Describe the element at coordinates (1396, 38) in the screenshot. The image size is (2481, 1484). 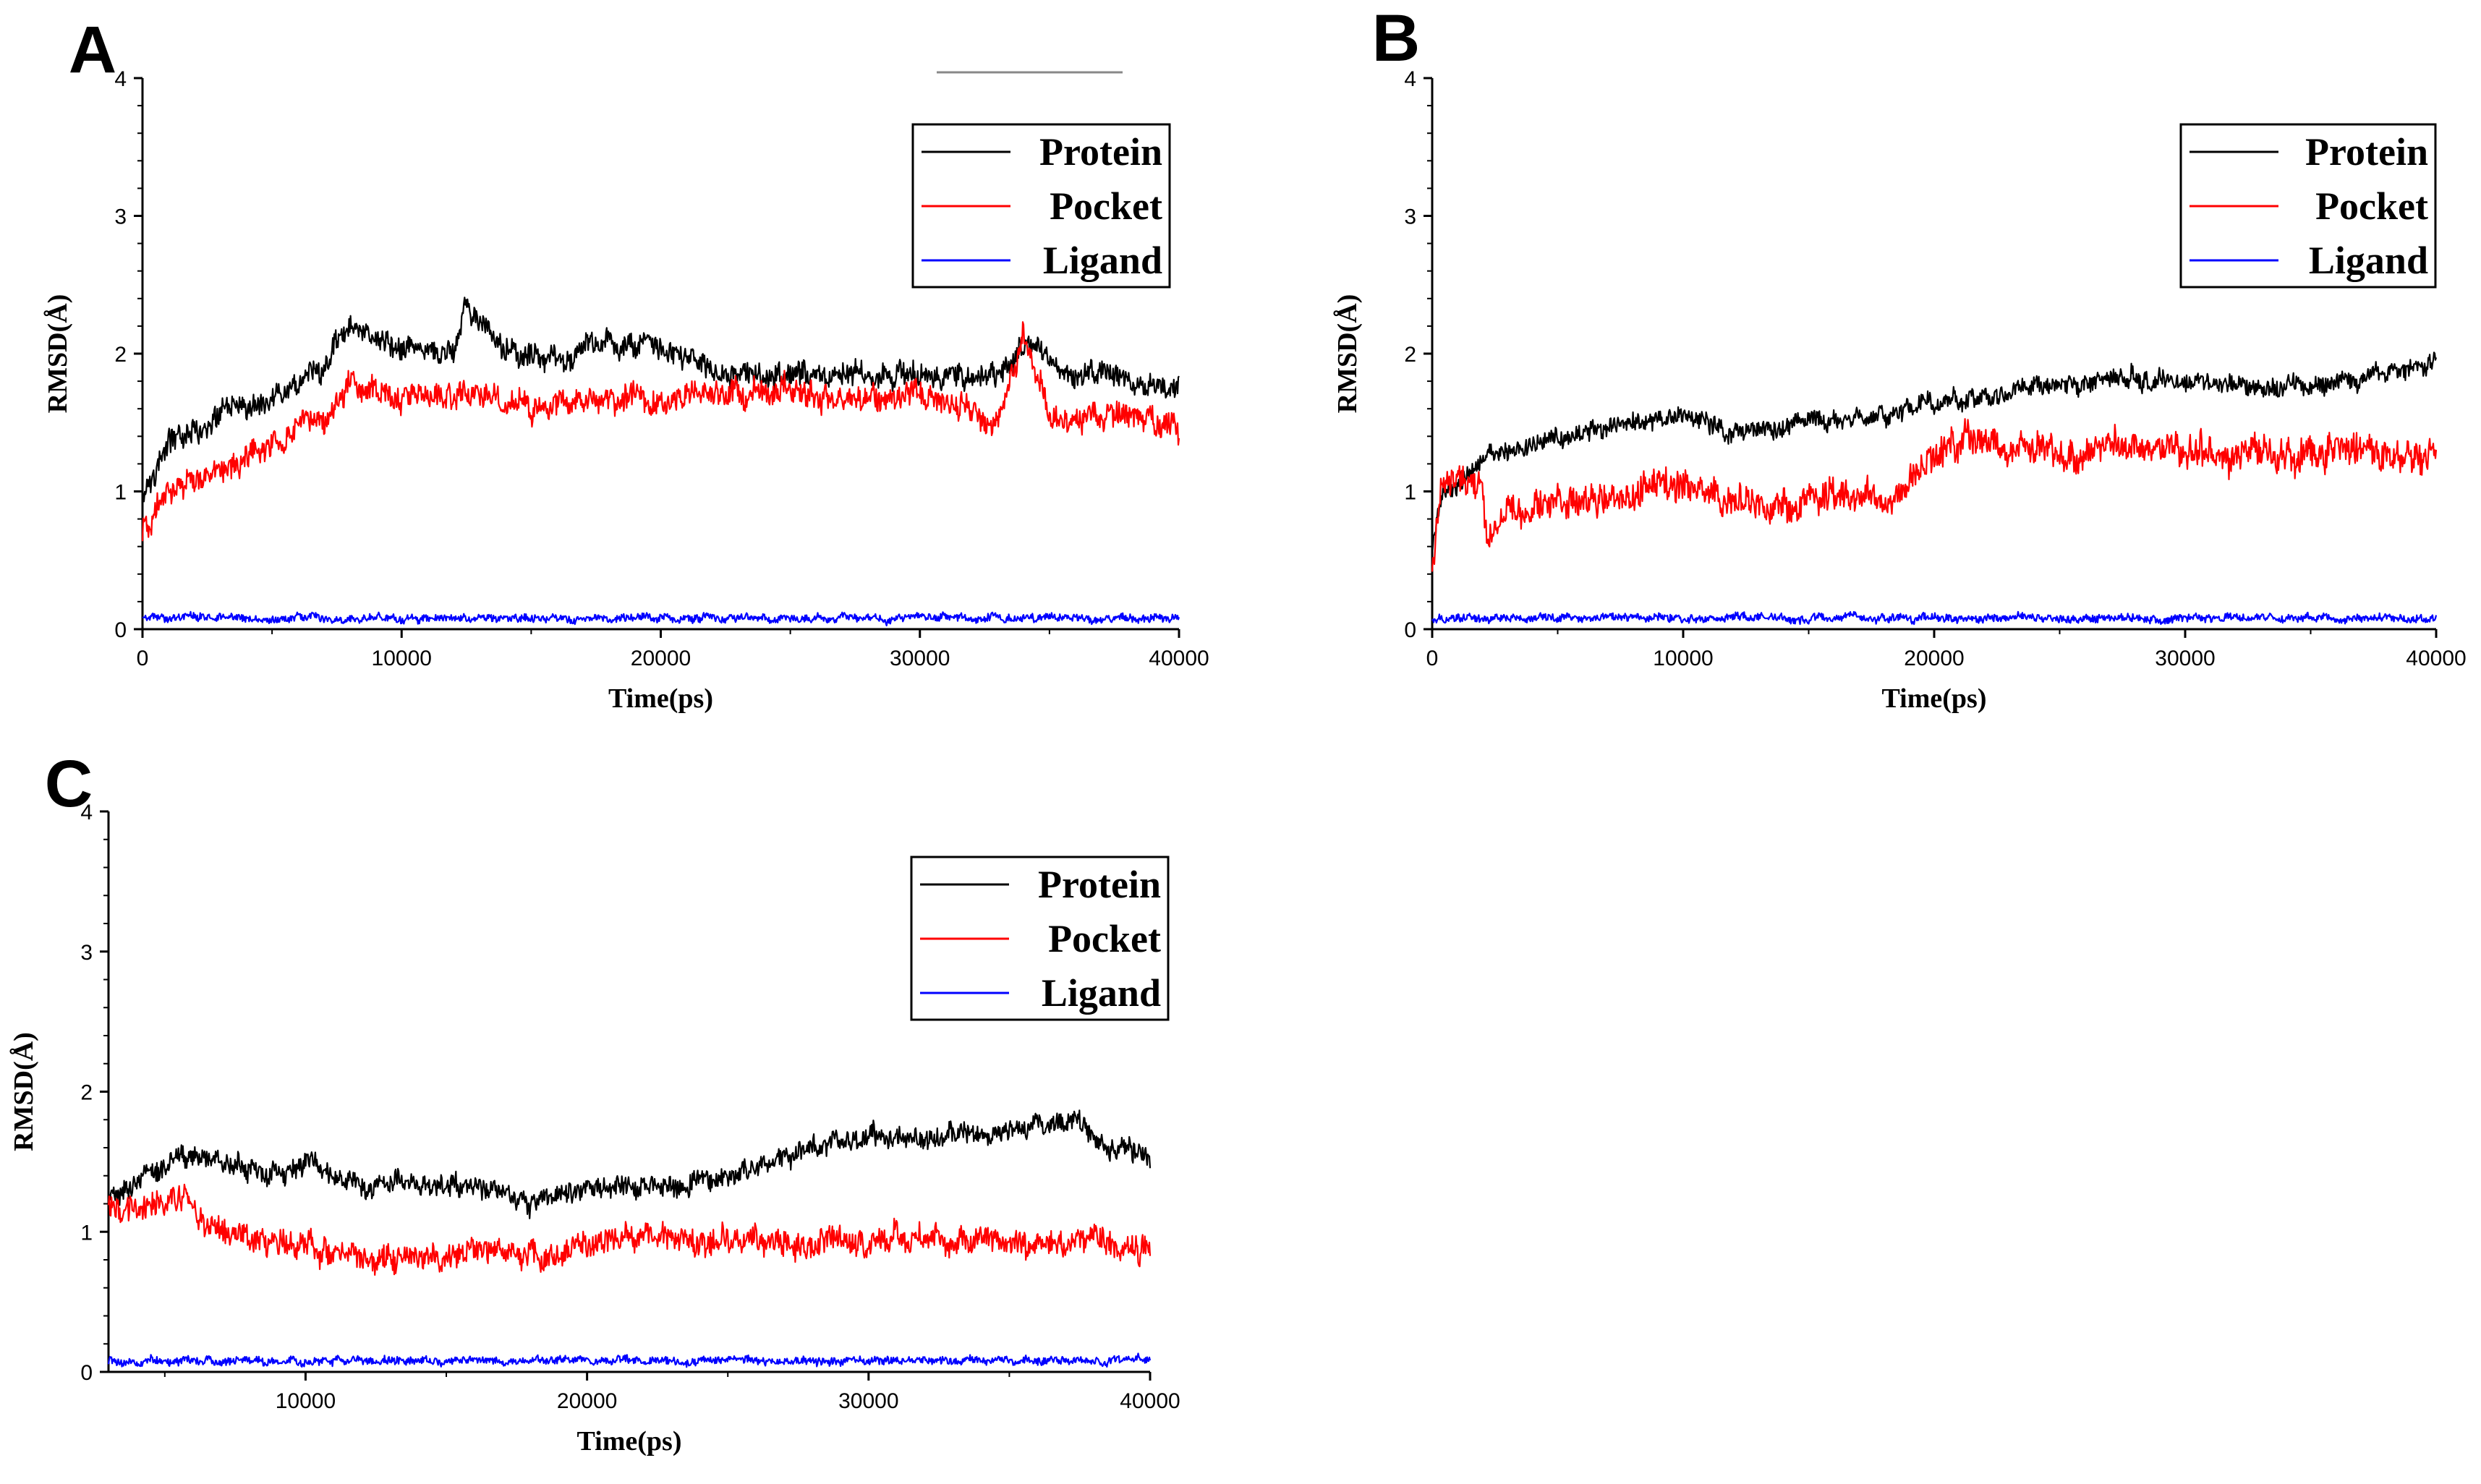
I see `panel-label: B` at that location.